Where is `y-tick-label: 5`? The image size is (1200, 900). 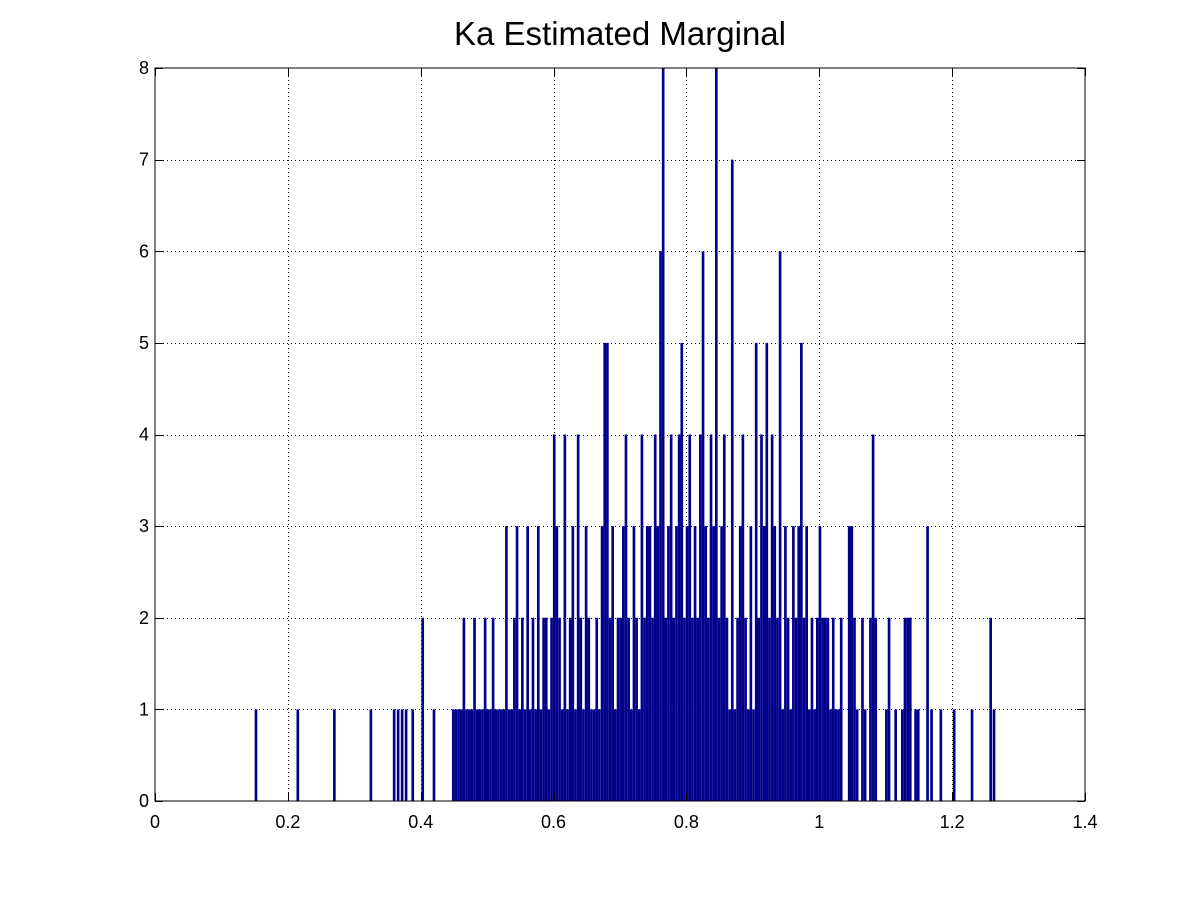
y-tick-label: 5 is located at coordinates (144, 343).